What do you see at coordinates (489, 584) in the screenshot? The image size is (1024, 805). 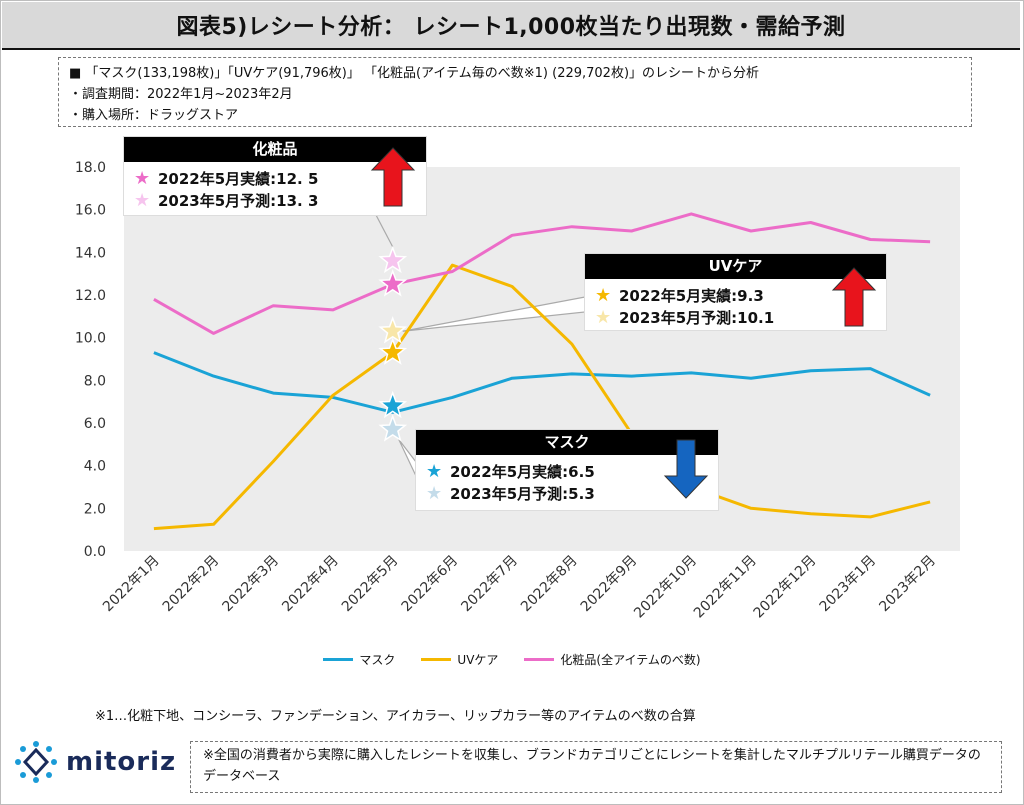 I see `x-tick-label: 2022年7月` at bounding box center [489, 584].